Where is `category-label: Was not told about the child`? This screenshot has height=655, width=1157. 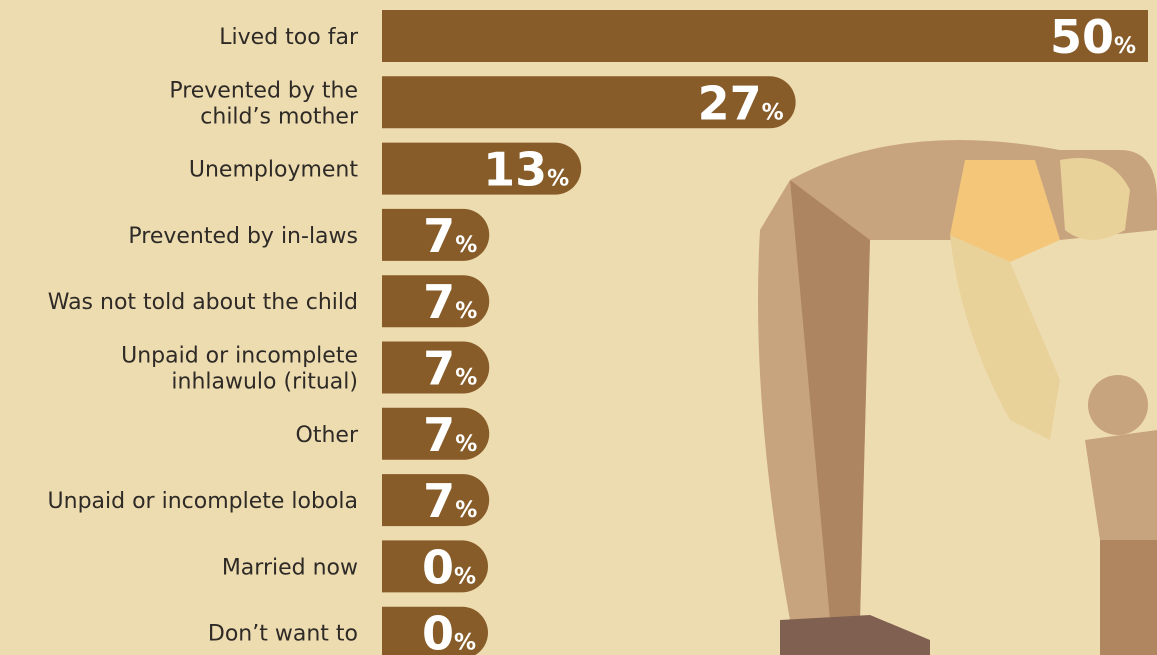 category-label: Was not told about the child is located at coordinates (203, 302).